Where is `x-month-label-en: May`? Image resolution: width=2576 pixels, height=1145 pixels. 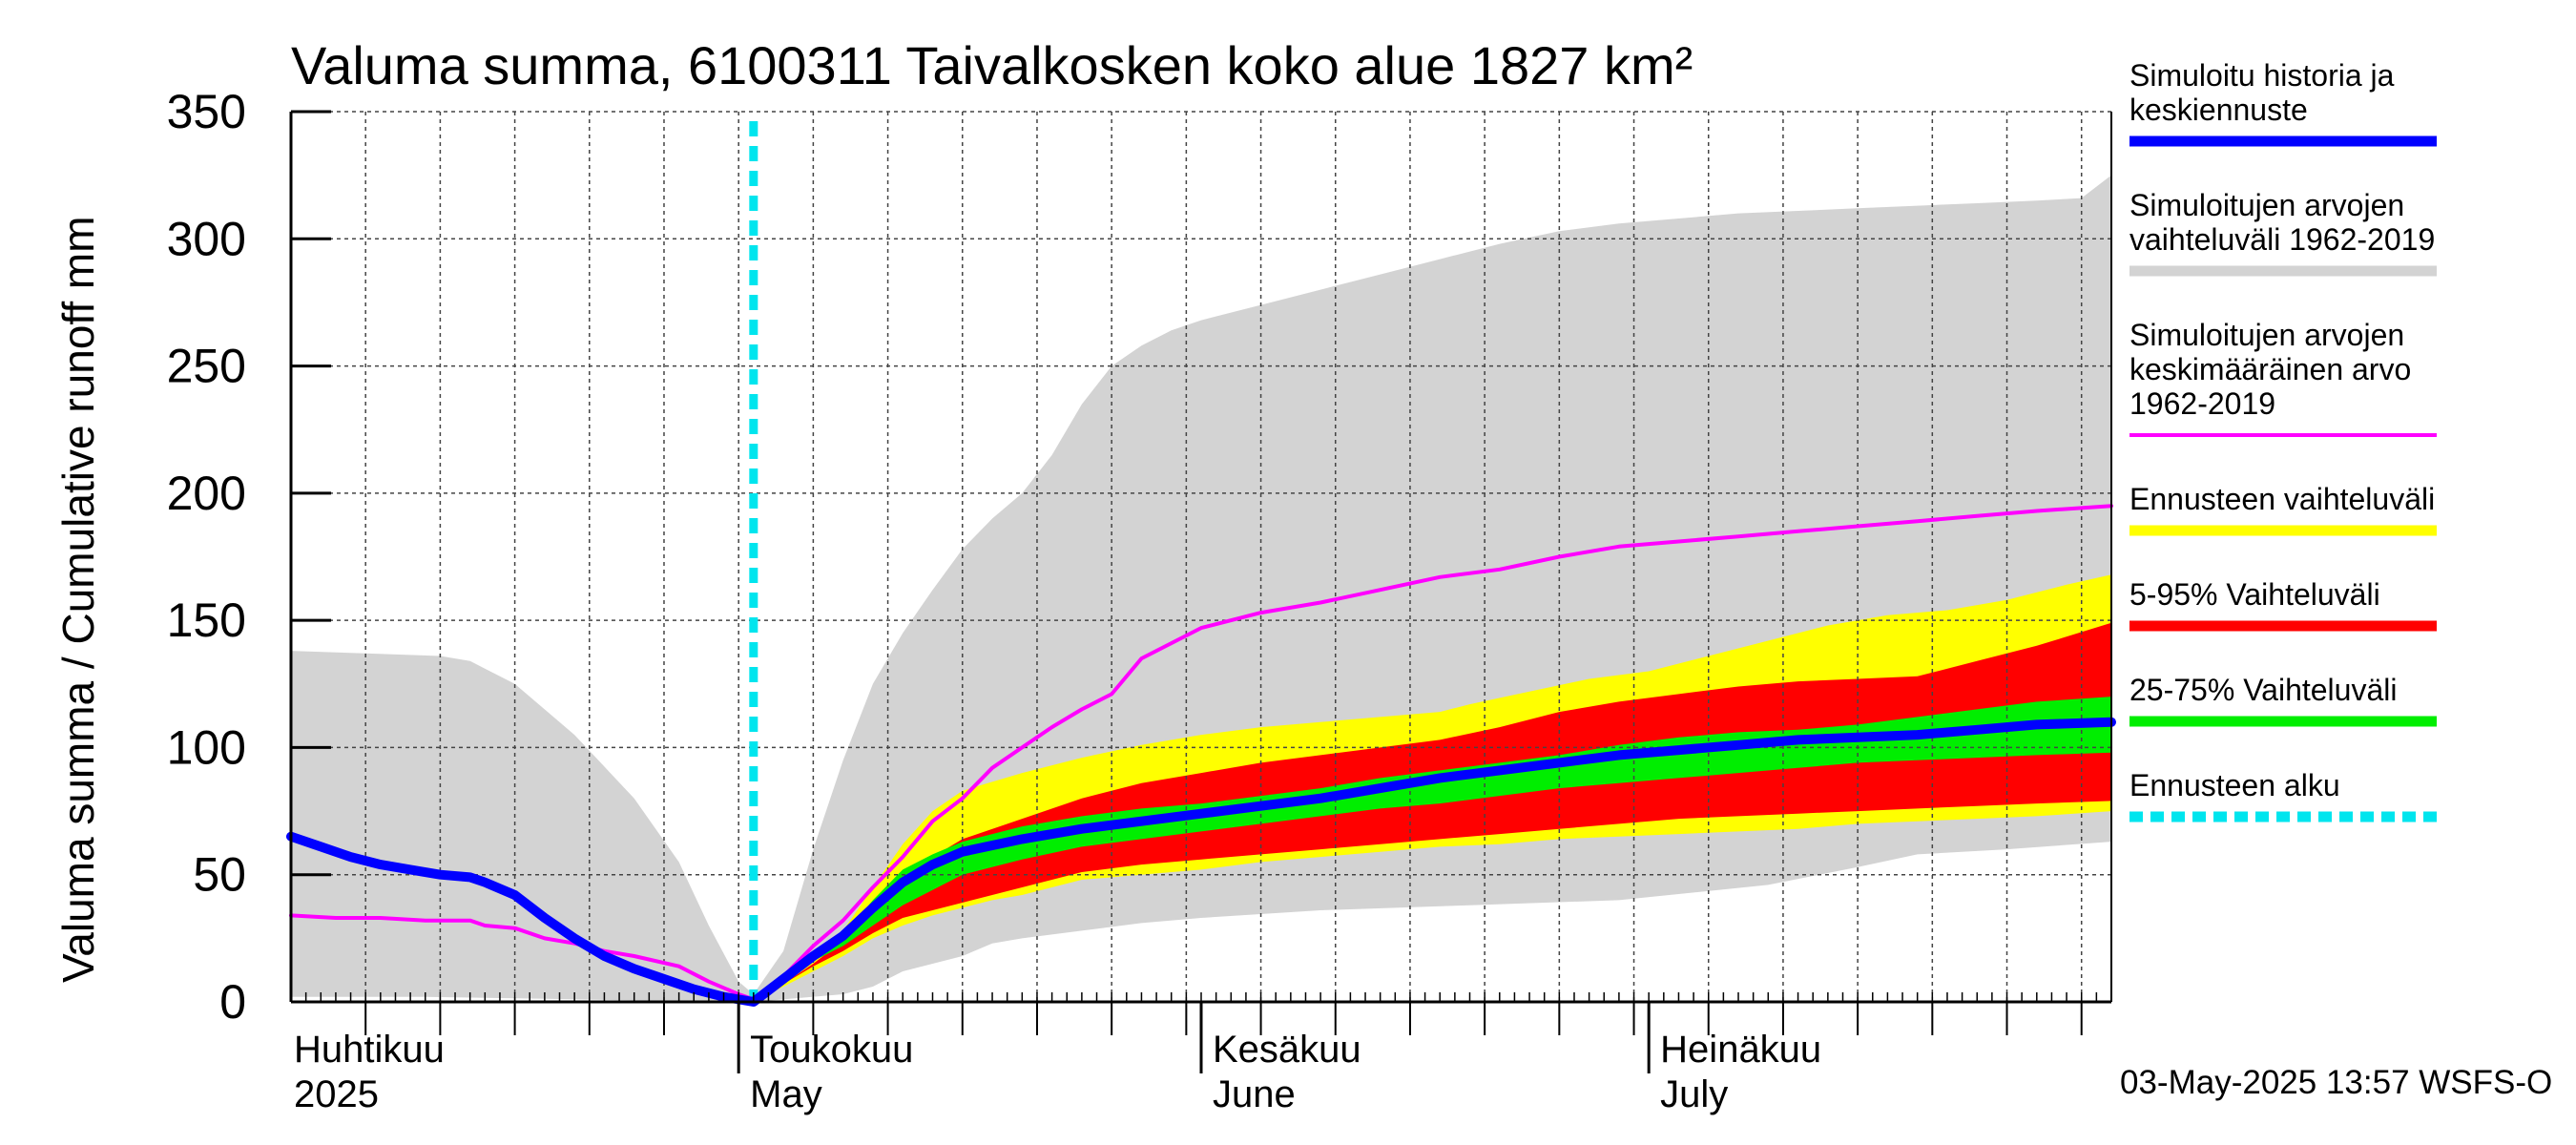
x-month-label-en: May is located at coordinates (786, 1094).